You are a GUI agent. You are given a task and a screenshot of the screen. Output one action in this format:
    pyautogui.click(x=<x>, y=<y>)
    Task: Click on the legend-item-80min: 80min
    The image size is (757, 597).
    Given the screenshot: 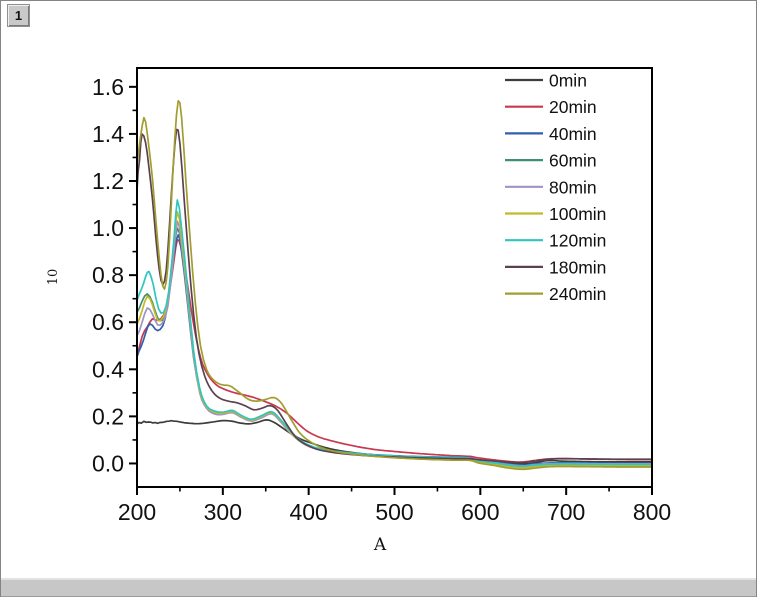 What is the action you would take?
    pyautogui.click(x=551, y=187)
    